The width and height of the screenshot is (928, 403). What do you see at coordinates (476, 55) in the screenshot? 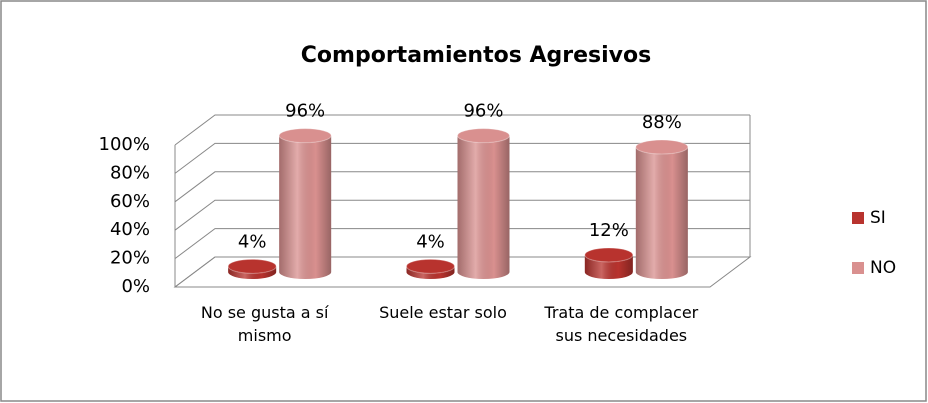
I see `chart-title: Comportamientos Agresivos` at bounding box center [476, 55].